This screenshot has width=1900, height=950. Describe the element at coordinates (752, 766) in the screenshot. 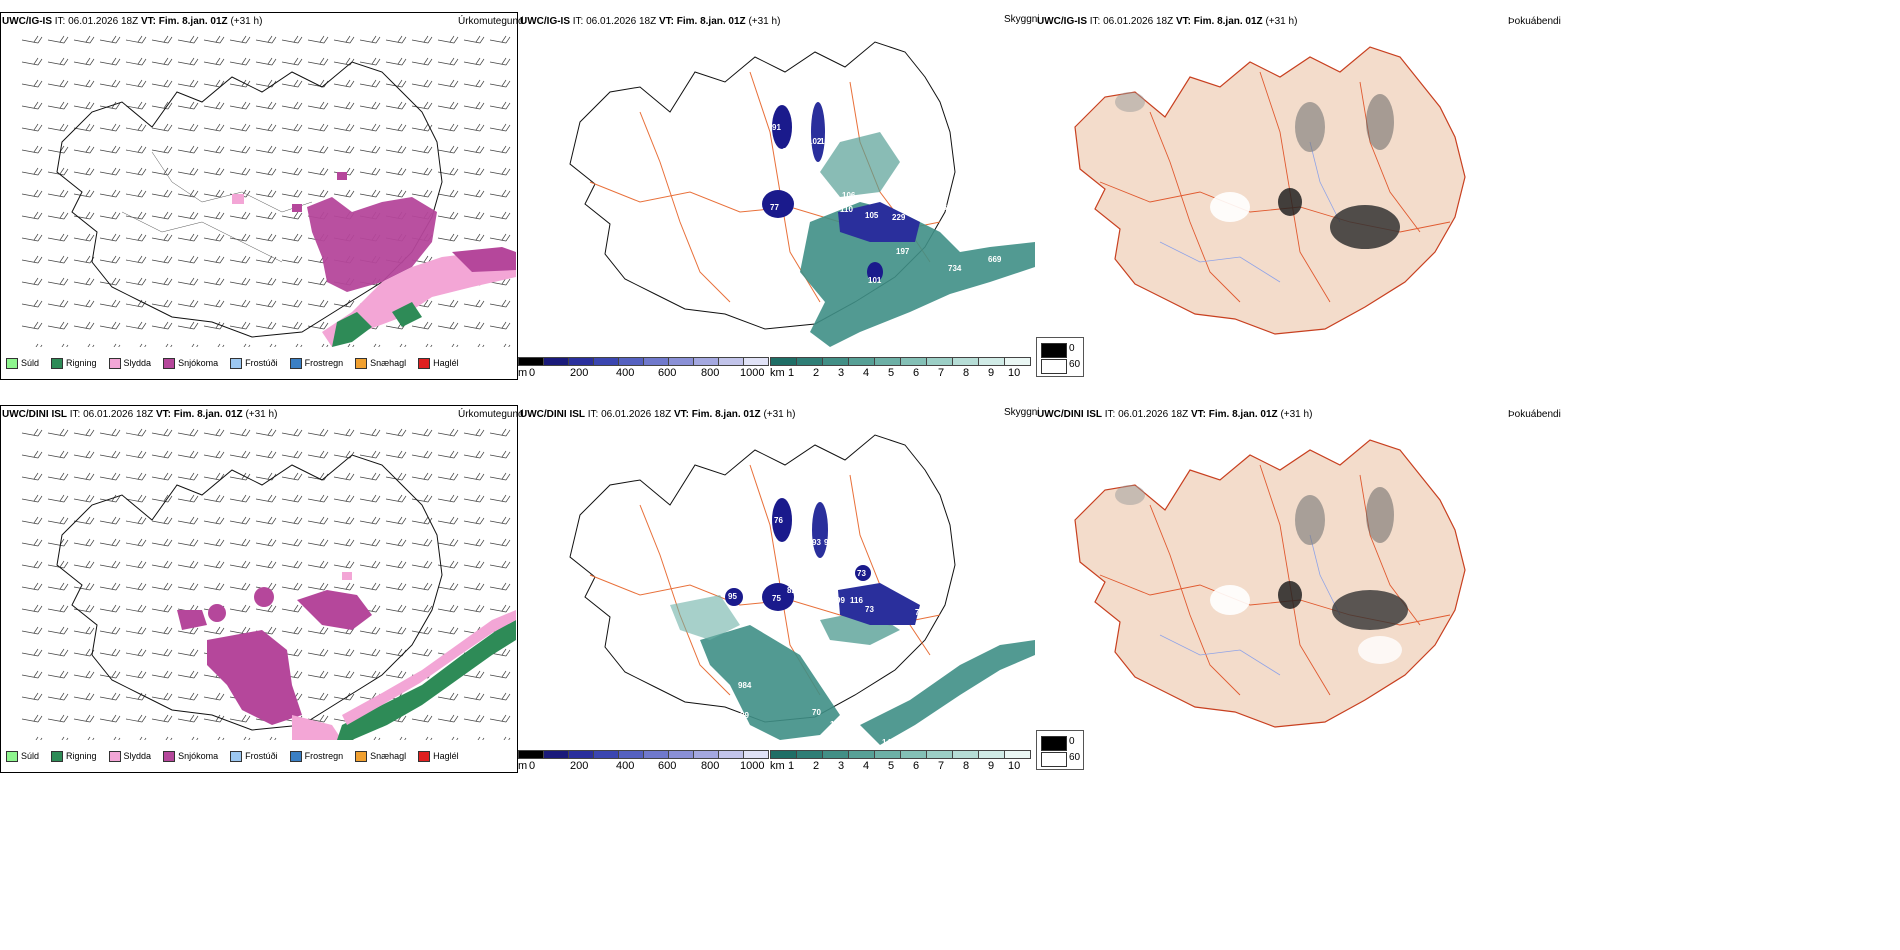

I see `tick-label: 1000` at that location.